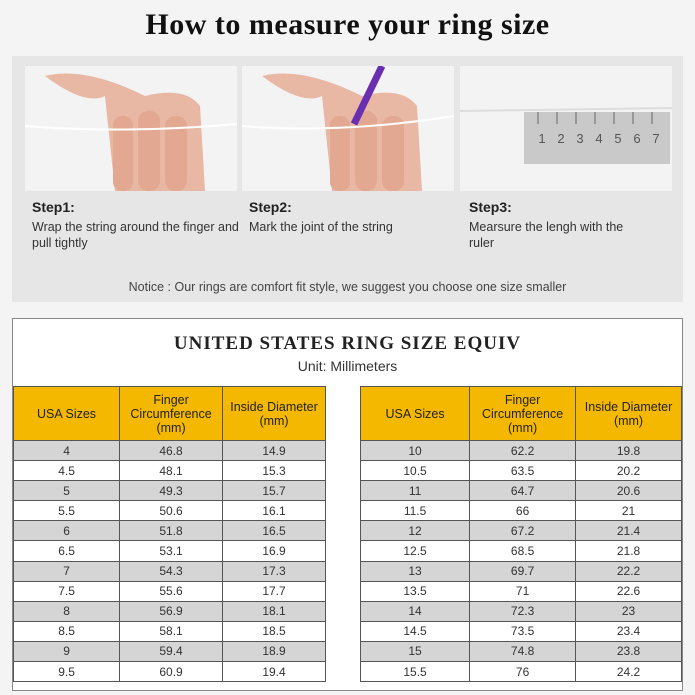 This screenshot has width=695, height=695. What do you see at coordinates (171, 651) in the screenshot?
I see `table-cell: 59.4` at bounding box center [171, 651].